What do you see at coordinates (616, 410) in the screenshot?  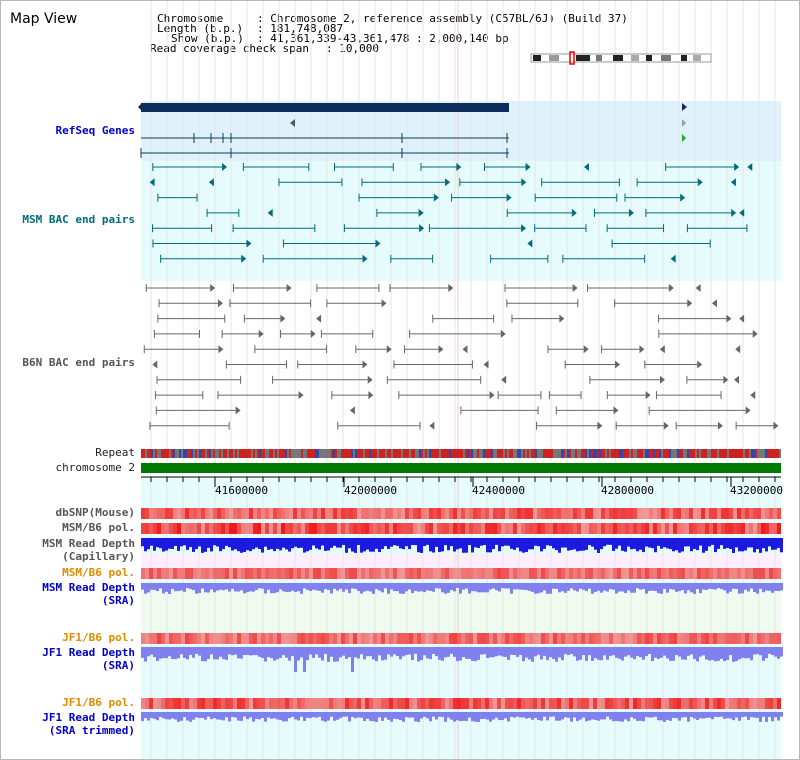 I see `b6n-bac-end-arrow` at bounding box center [616, 410].